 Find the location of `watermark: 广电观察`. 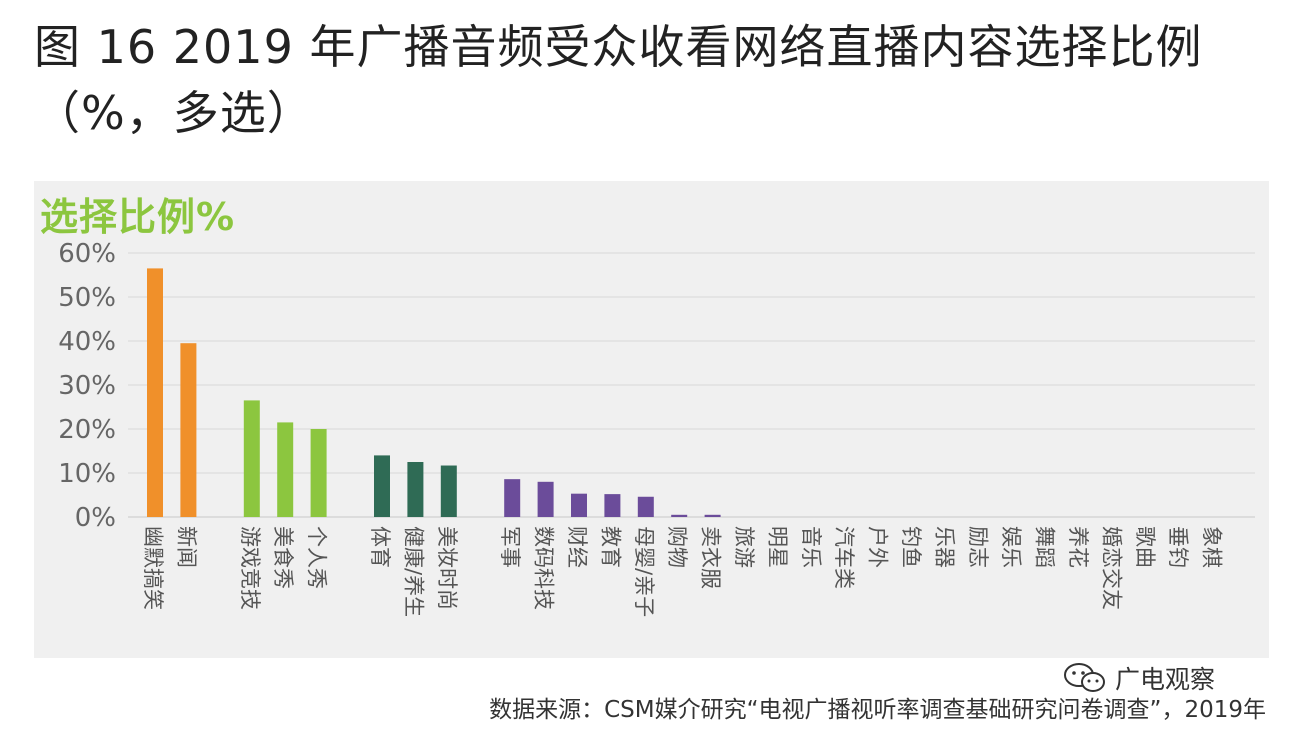

watermark: 广电观察 is located at coordinates (1139, 678).